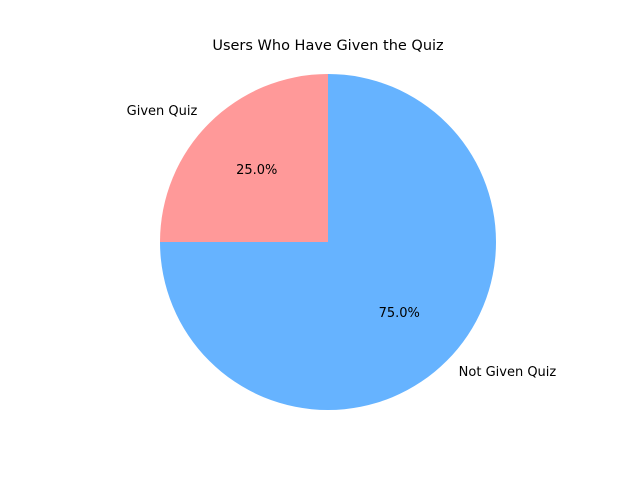 This screenshot has width=640, height=480. What do you see at coordinates (399, 313) in the screenshot?
I see `slice-percent-not-given-quiz: 75.0%` at bounding box center [399, 313].